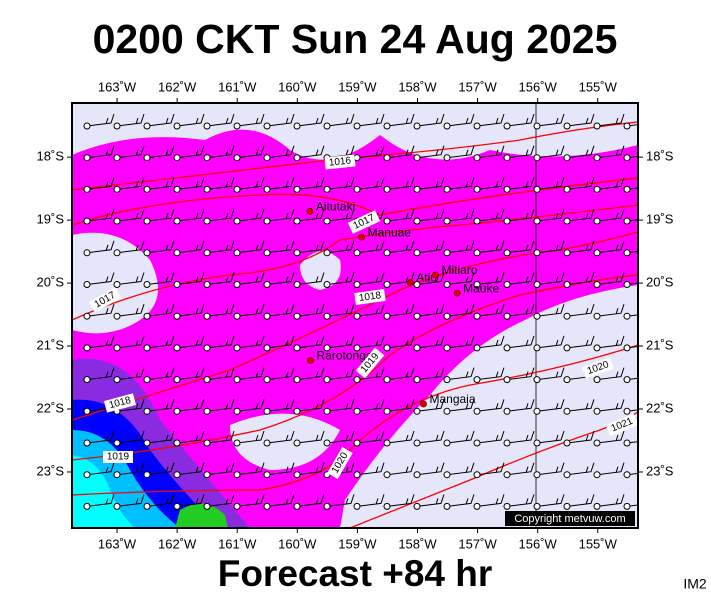  What do you see at coordinates (695, 584) in the screenshot?
I see `image-code: IM2` at bounding box center [695, 584].